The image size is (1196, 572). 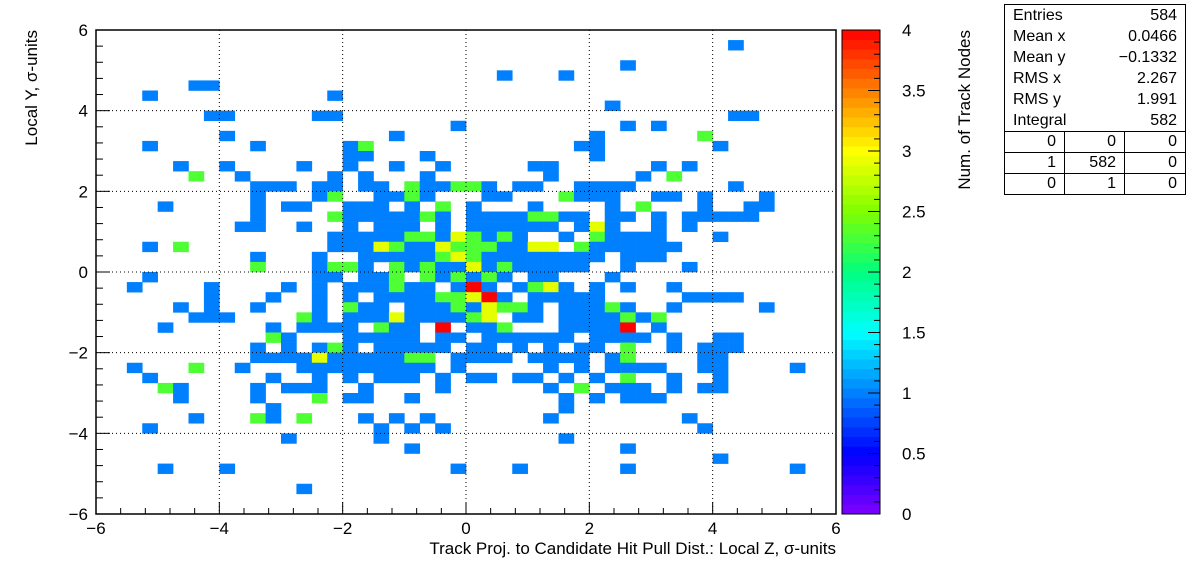 I want to click on x-axis: −6 −4 −2 0 2 4 6, so click(x=463, y=520).